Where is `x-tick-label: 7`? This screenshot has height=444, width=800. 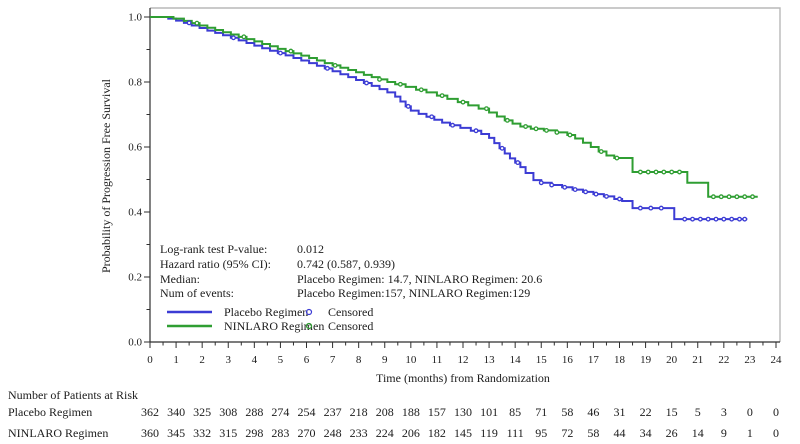 x-tick-label: 7 is located at coordinates (333, 360).